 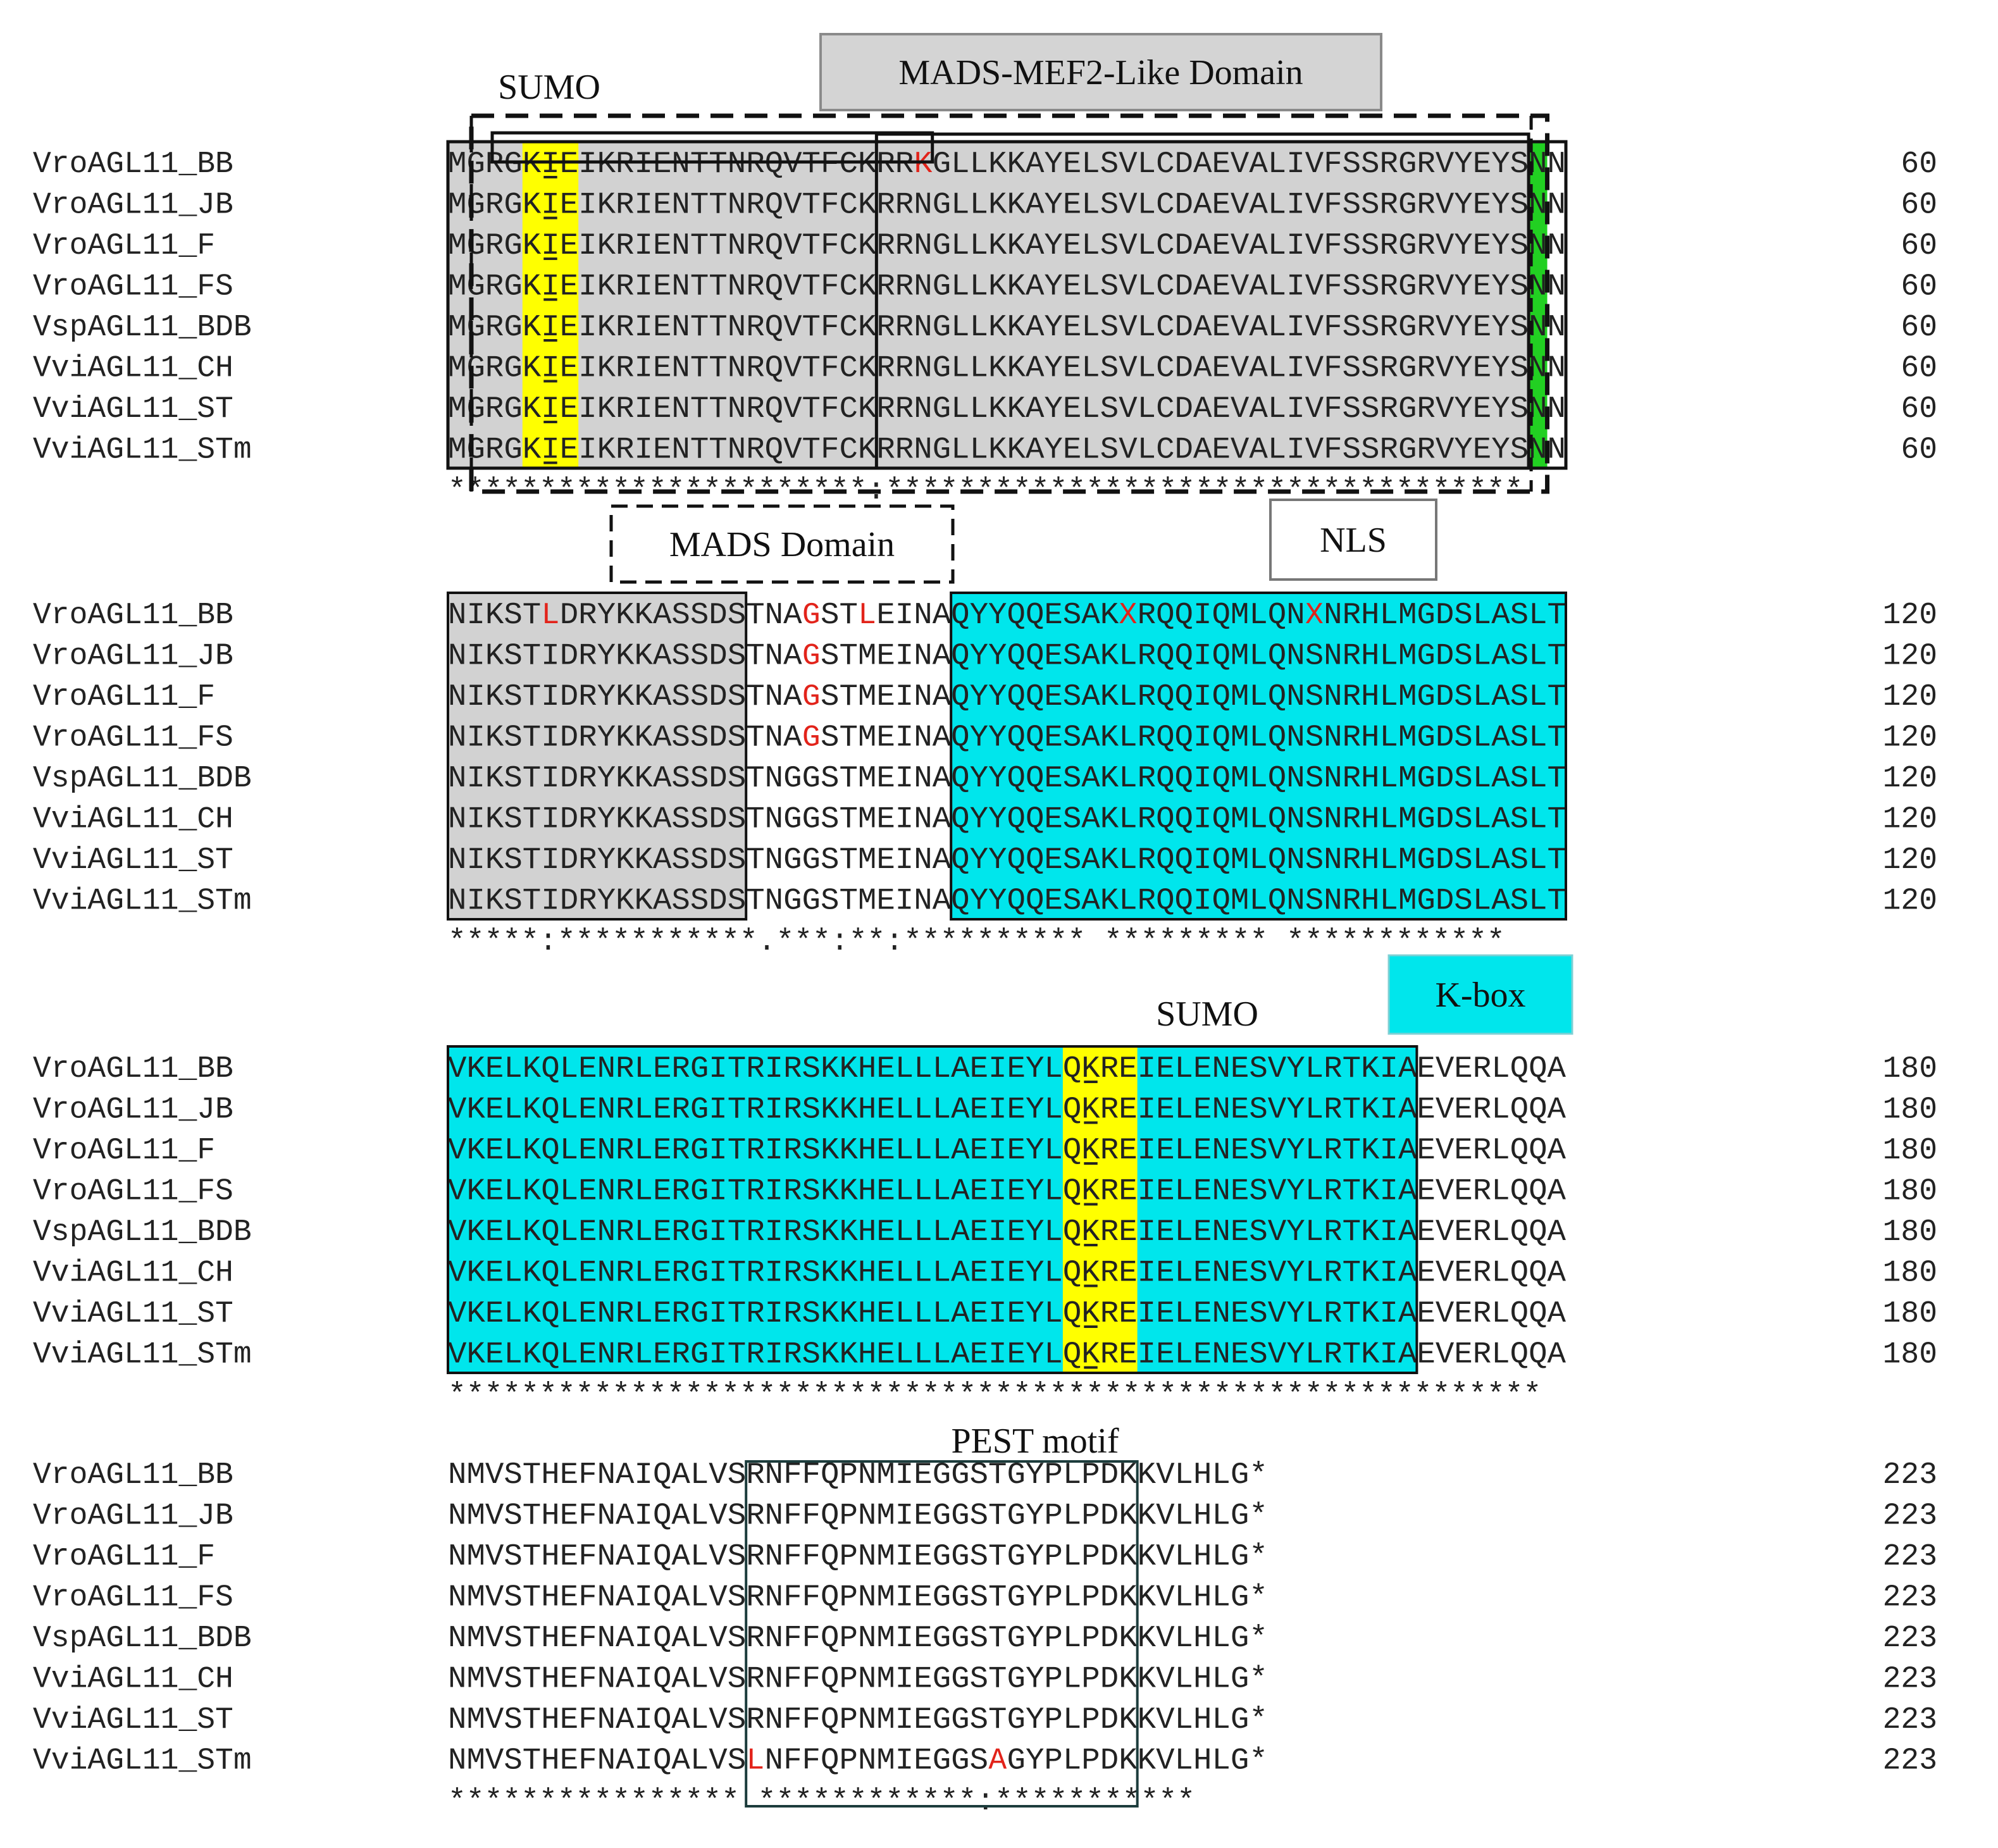 What do you see at coordinates (1353, 540) in the screenshot?
I see `nls-label-box` at bounding box center [1353, 540].